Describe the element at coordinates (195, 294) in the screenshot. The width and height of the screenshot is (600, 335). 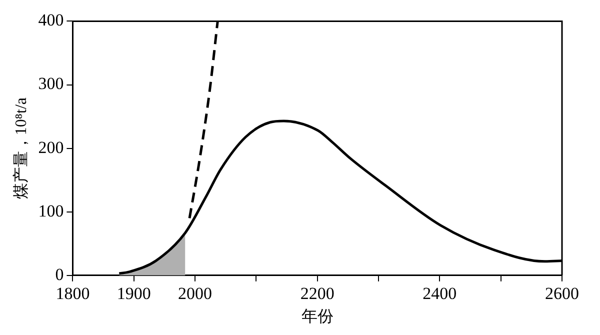
I see `x-tick-label: 2000` at that location.